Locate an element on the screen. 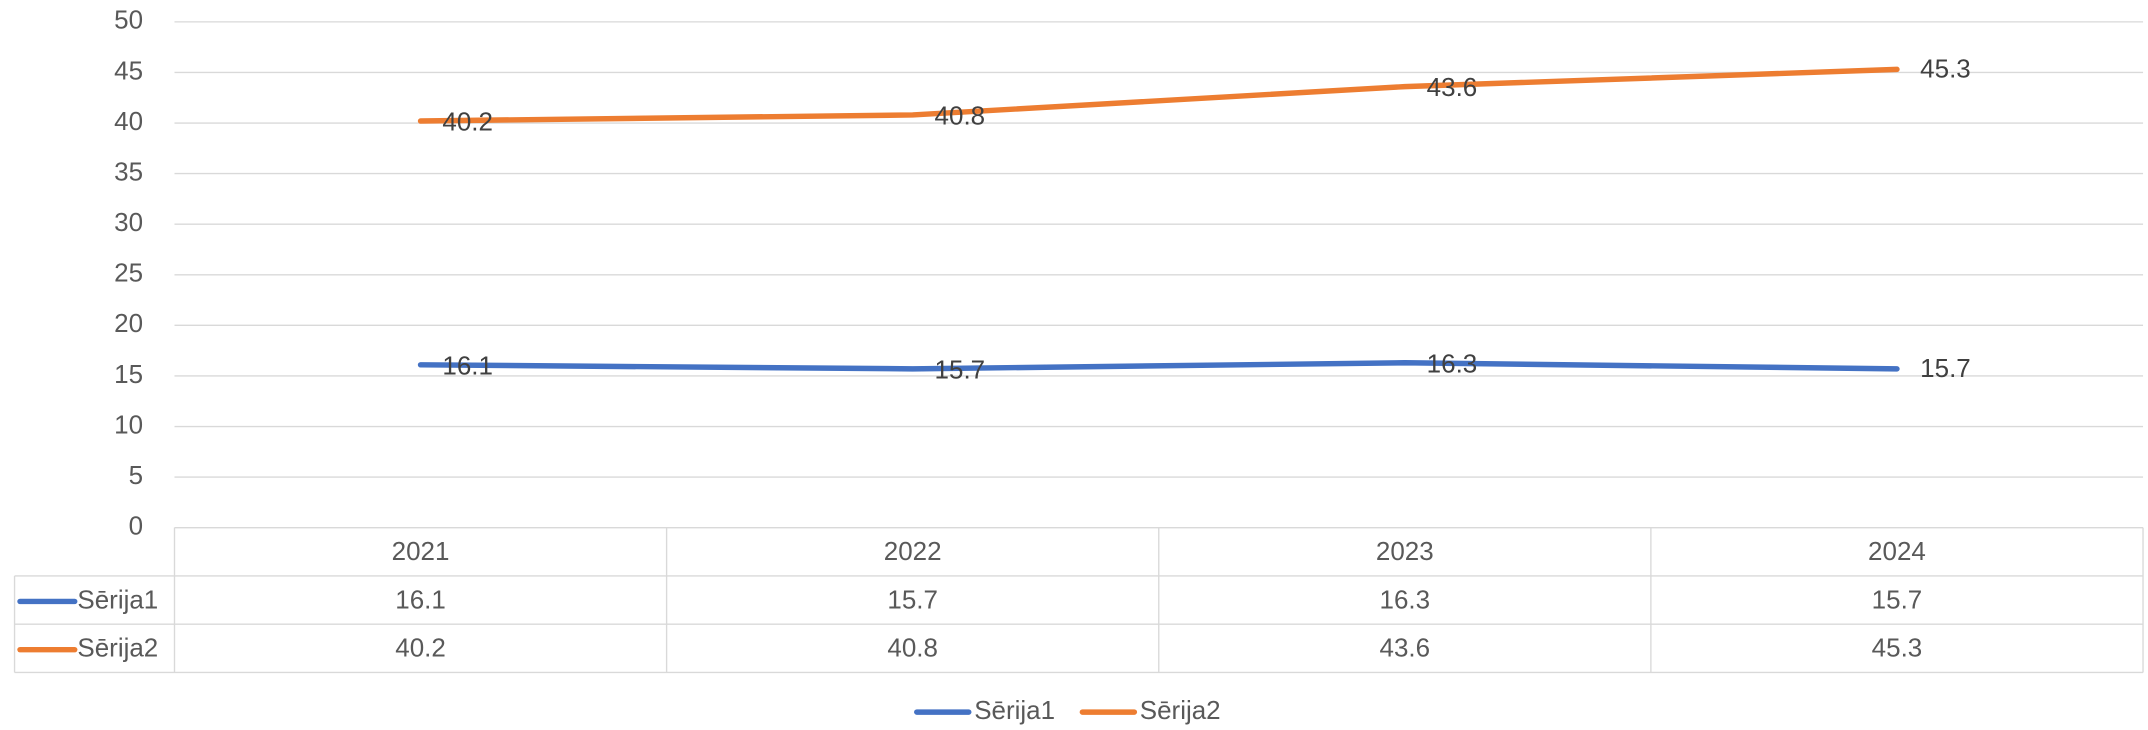 Image resolution: width=2148 pixels, height=730 pixels. y-tick-label: 0 is located at coordinates (136, 526).